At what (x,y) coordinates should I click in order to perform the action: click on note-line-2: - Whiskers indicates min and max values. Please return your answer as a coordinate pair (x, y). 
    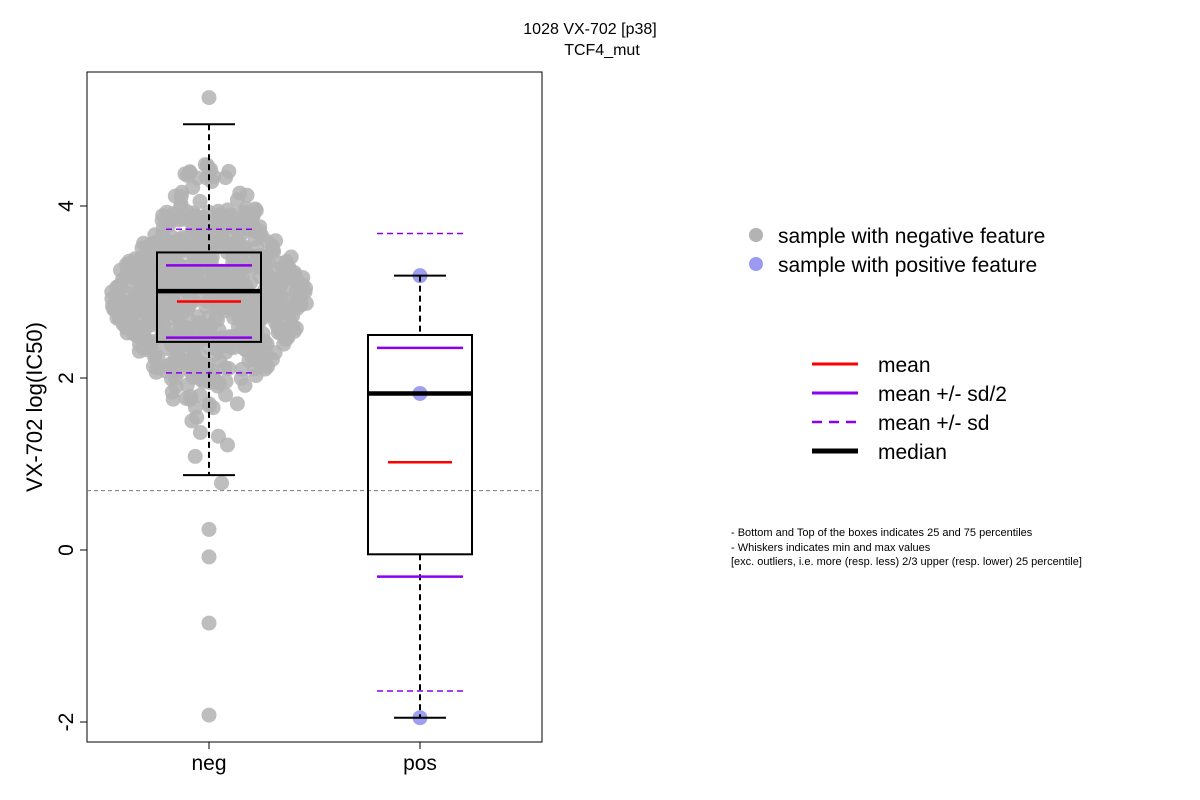
    Looking at the image, I should click on (831, 548).